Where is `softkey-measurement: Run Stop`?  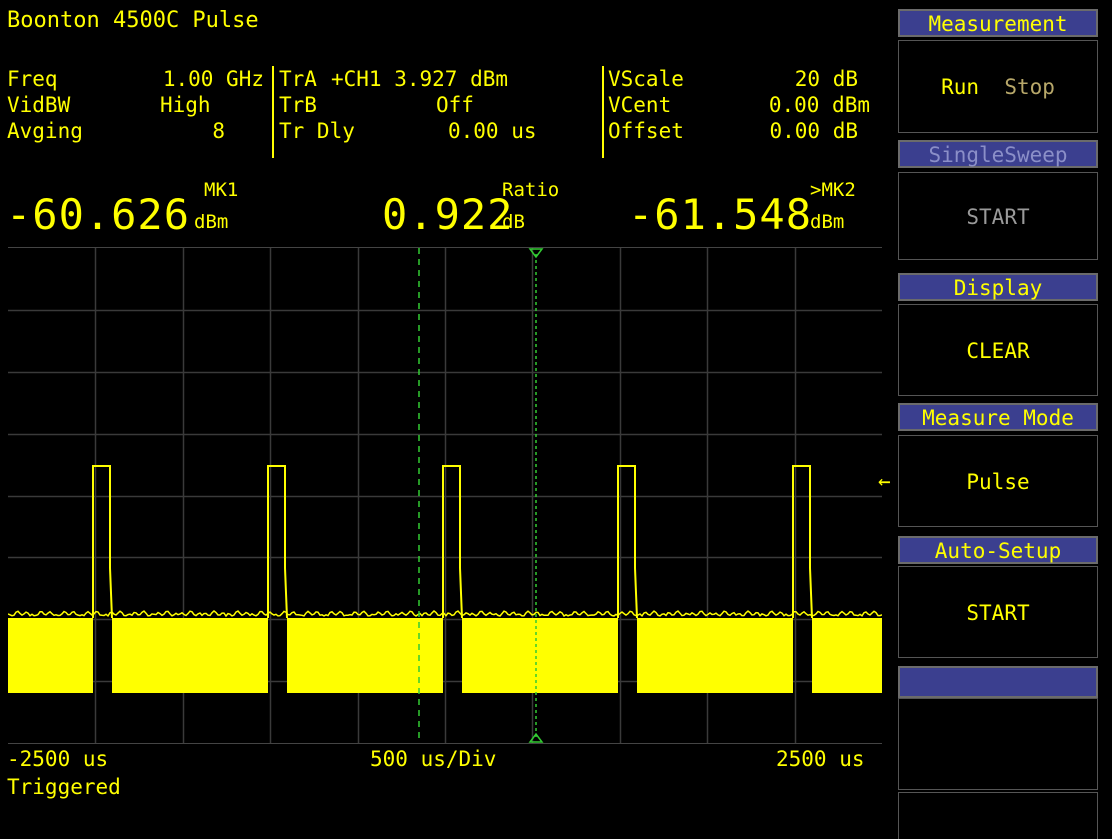
softkey-measurement: Run Stop is located at coordinates (998, 86).